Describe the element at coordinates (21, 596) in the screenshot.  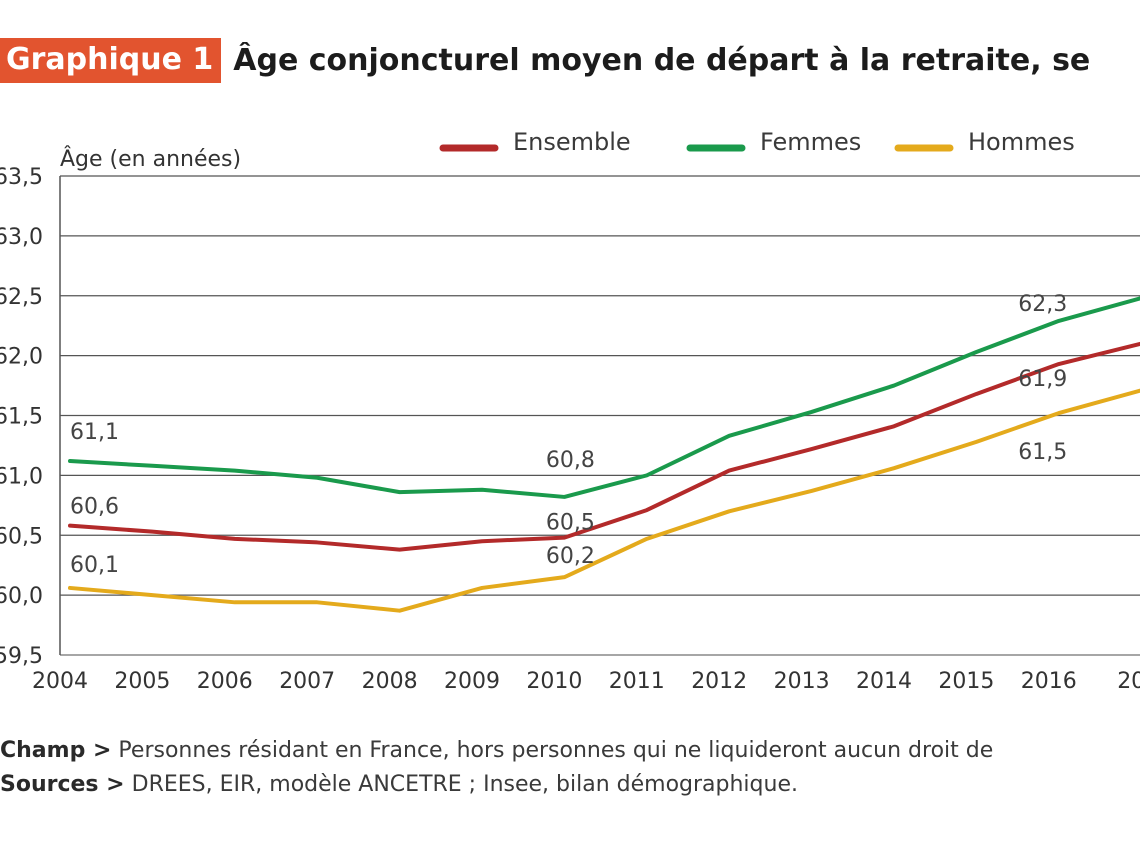
I see `y-tick-label: 60,0` at that location.